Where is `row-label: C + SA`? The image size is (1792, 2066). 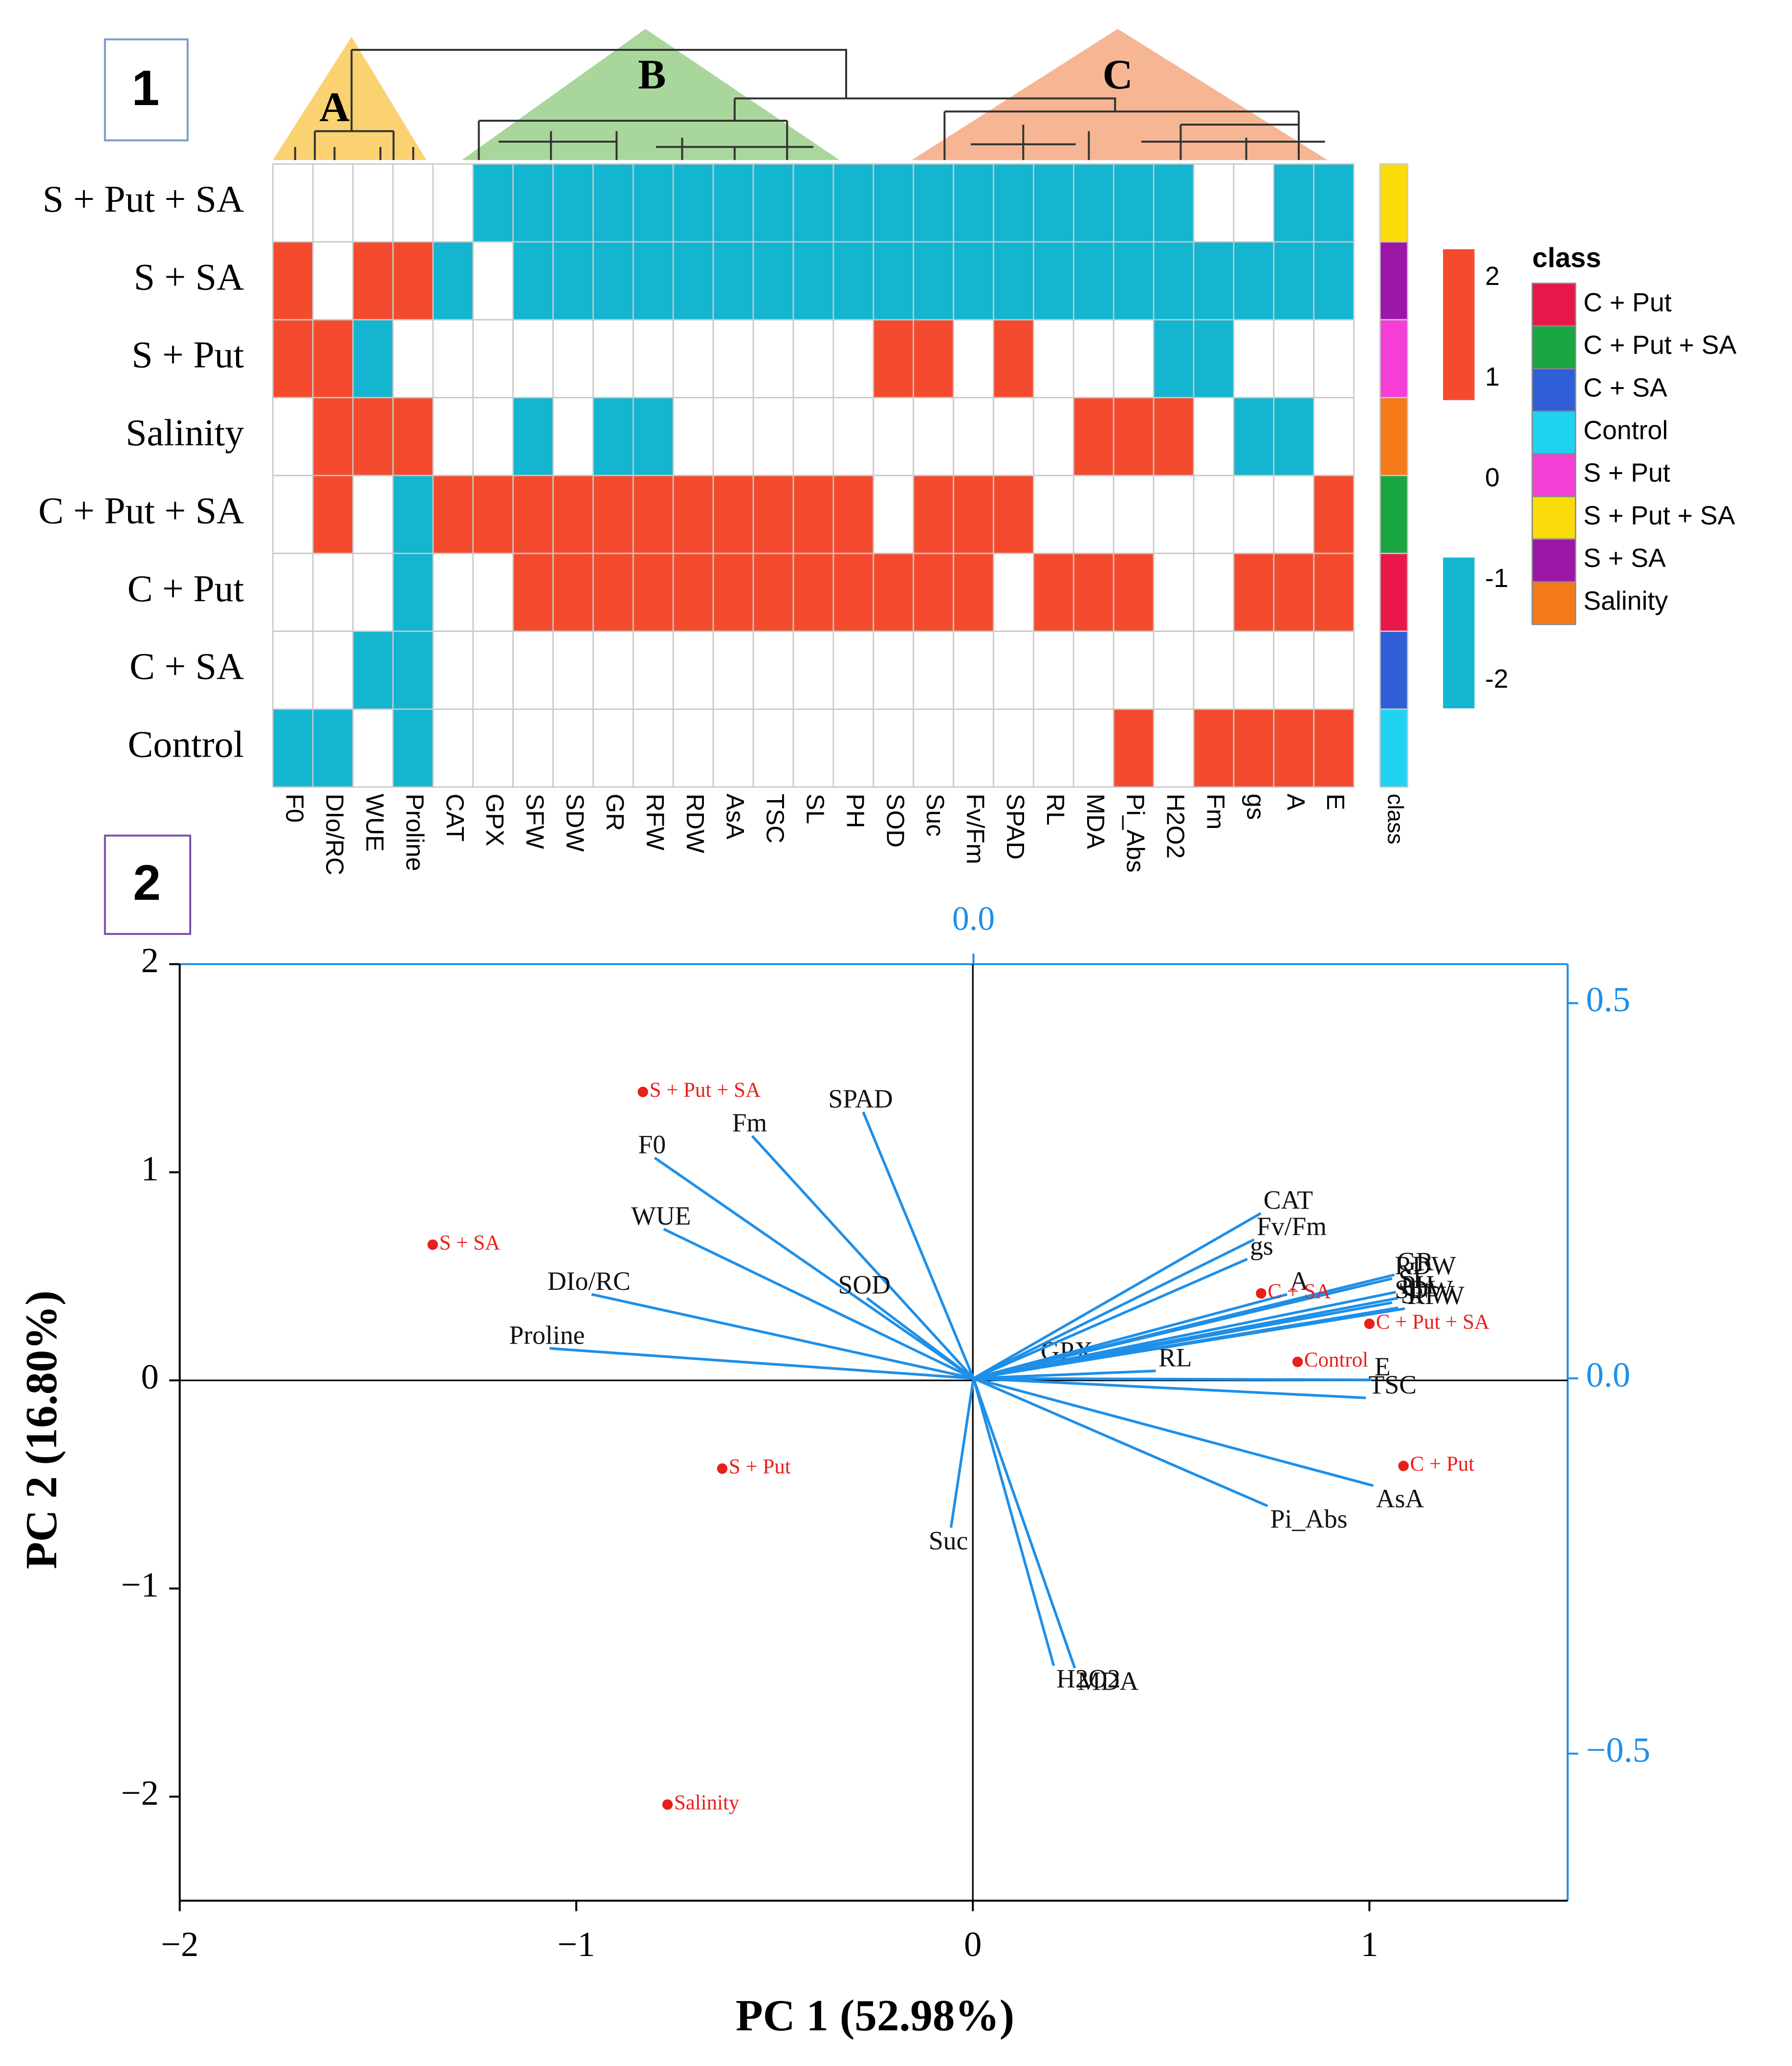
row-label: C + SA is located at coordinates (187, 666).